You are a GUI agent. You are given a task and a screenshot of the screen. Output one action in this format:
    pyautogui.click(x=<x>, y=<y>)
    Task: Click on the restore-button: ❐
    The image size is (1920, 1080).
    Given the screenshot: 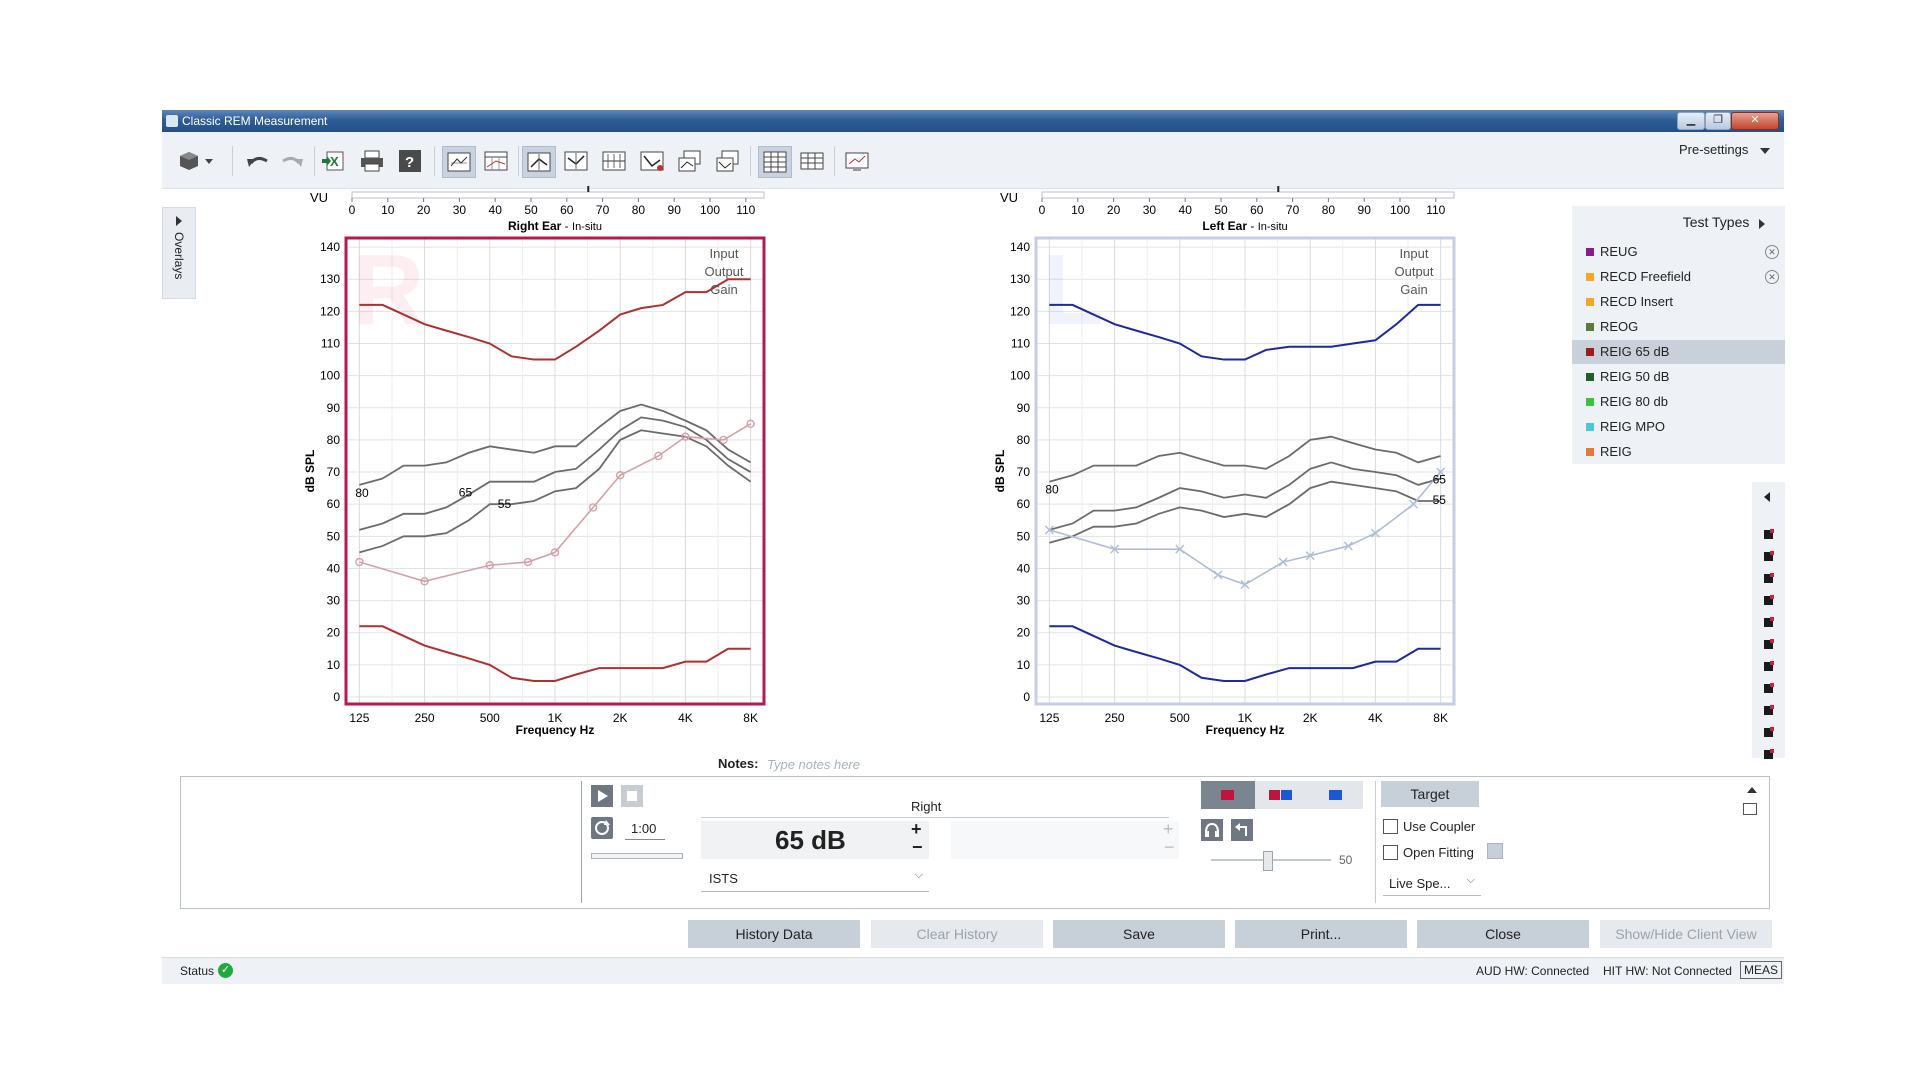 What is the action you would take?
    pyautogui.click(x=1718, y=121)
    